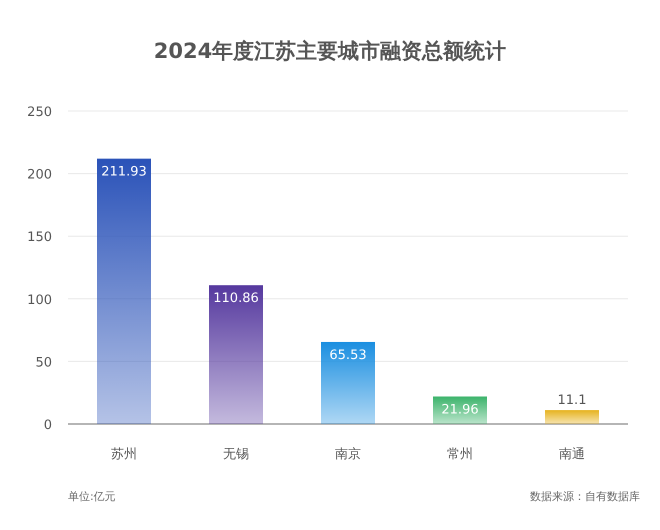  I want to click on y-tick-label: 0, so click(48, 425).